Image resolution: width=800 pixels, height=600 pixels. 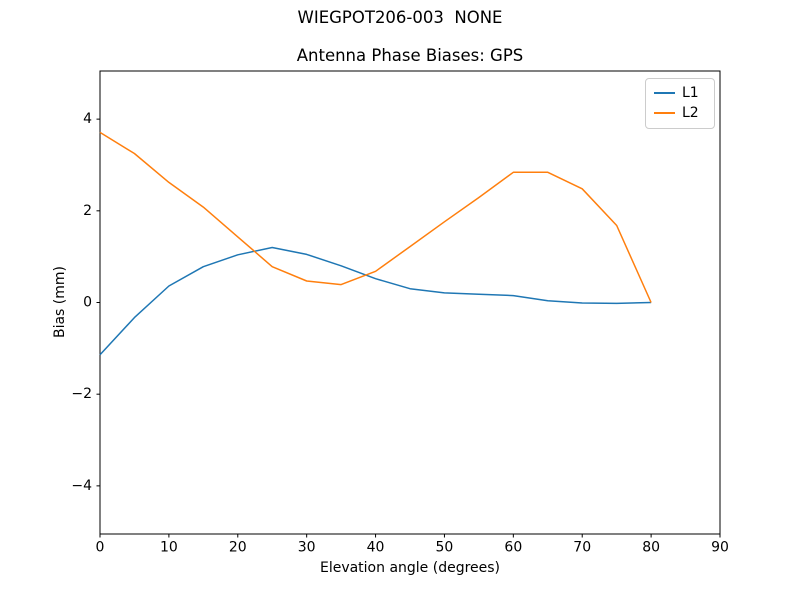 What do you see at coordinates (307, 548) in the screenshot?
I see `x-tick-label: 30` at bounding box center [307, 548].